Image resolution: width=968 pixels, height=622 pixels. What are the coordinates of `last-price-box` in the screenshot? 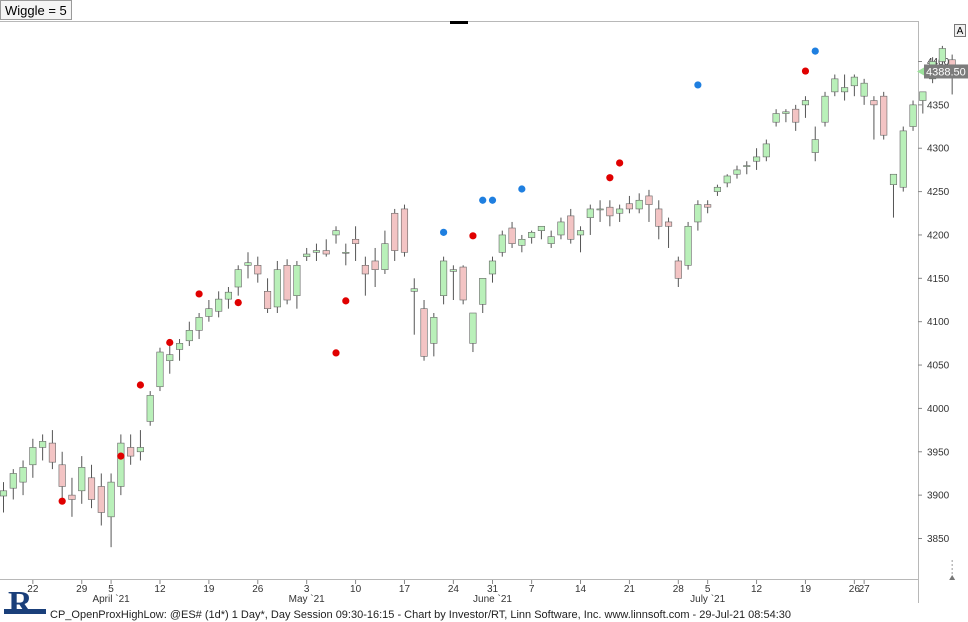 It's located at (946, 71).